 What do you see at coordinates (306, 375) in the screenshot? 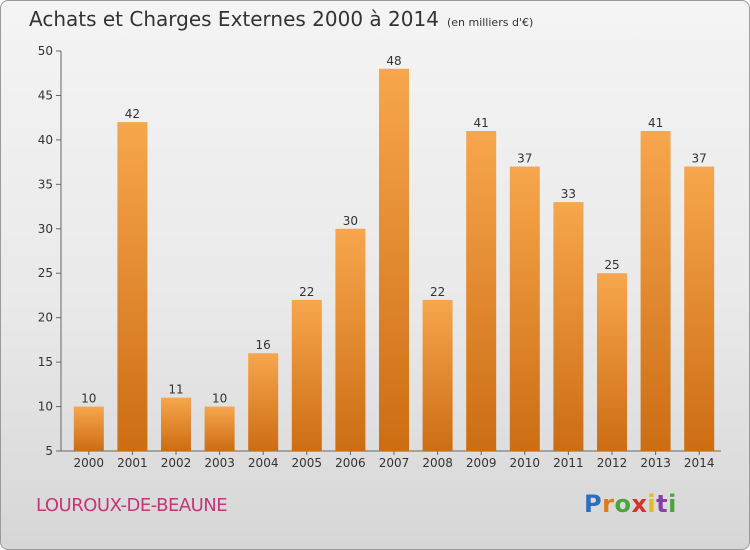
I see `bar-2005` at bounding box center [306, 375].